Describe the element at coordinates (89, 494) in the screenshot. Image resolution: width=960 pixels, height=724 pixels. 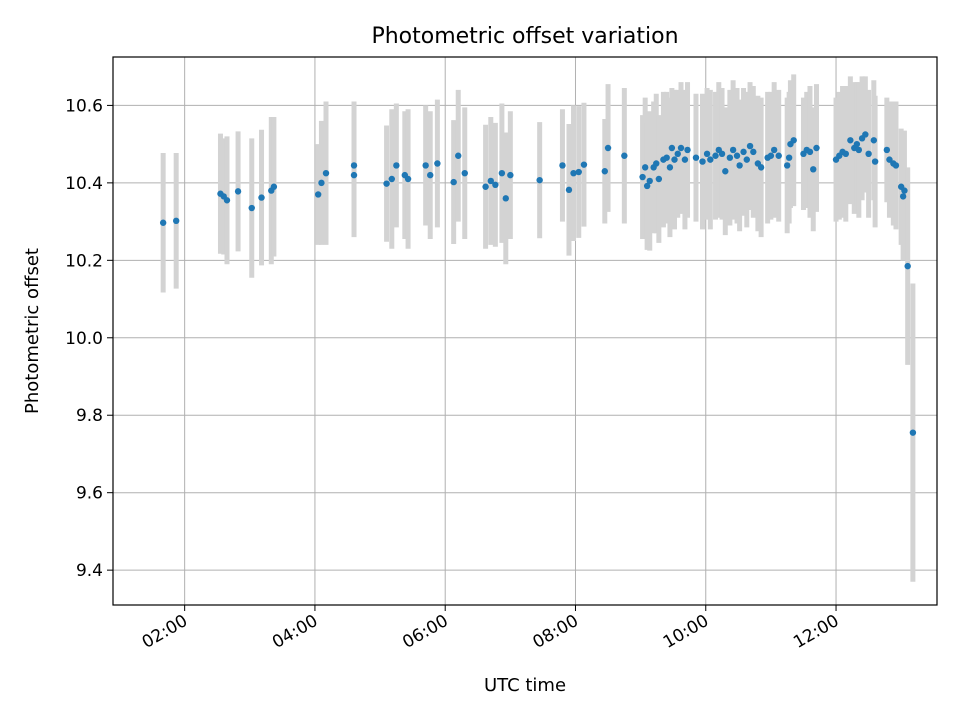
I see `y-tick-label: 9.6` at that location.